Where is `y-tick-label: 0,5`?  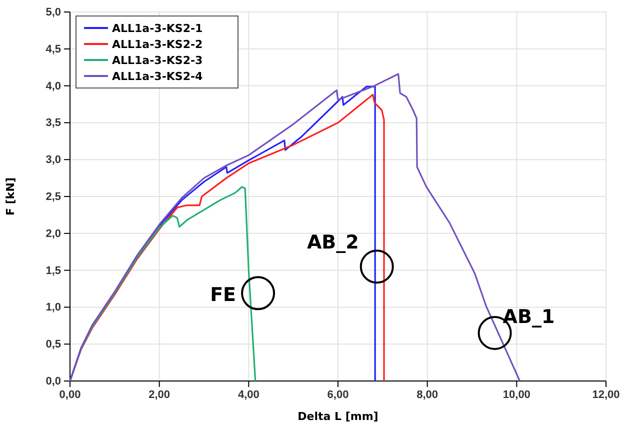 y-tick-label: 0,5 is located at coordinates (53, 344).